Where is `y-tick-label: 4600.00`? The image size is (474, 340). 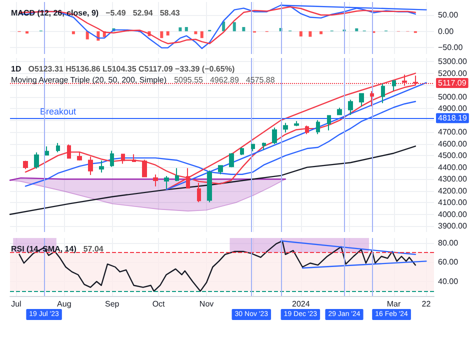 y-tick-label: 4600.00 is located at coordinates (453, 143).